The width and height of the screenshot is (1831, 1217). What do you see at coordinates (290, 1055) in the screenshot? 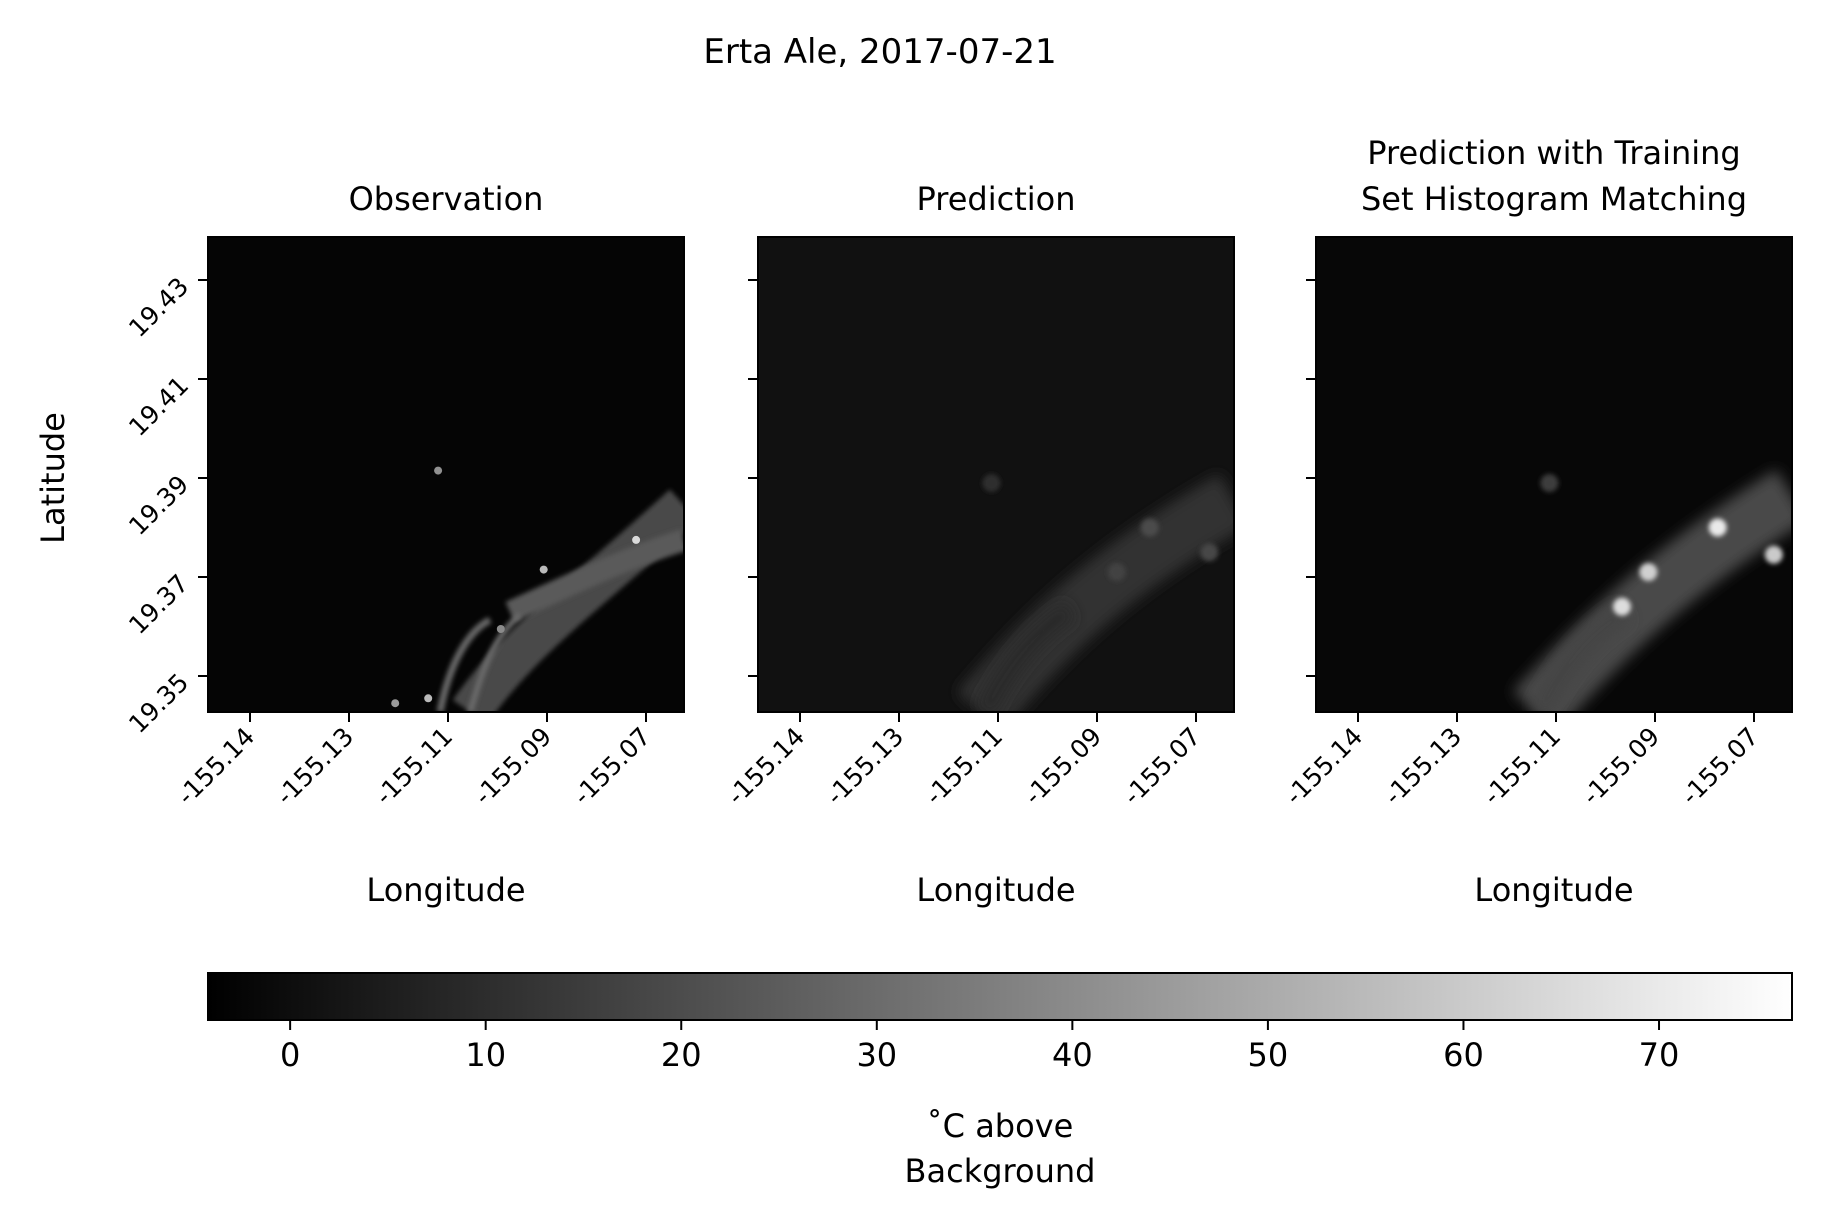
I see `colorbar-tick-label: 0` at bounding box center [290, 1055].